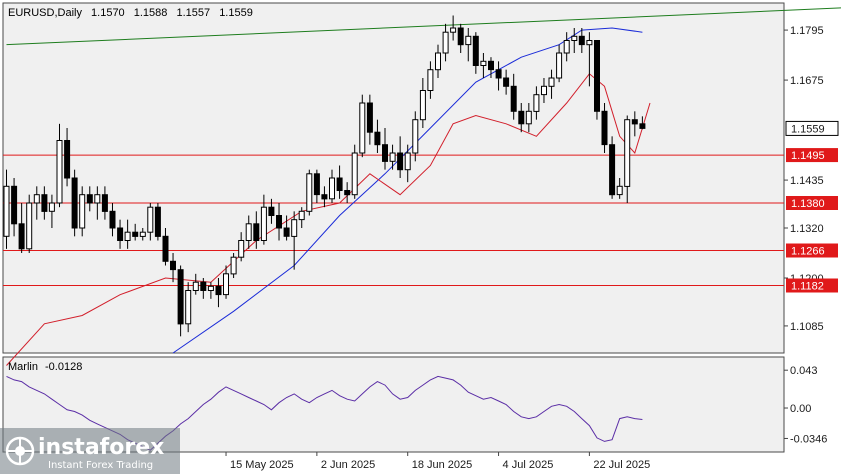 The width and height of the screenshot is (841, 474). Describe the element at coordinates (621, 465) in the screenshot. I see `date-tick-label: 22 Jul 2025` at that location.